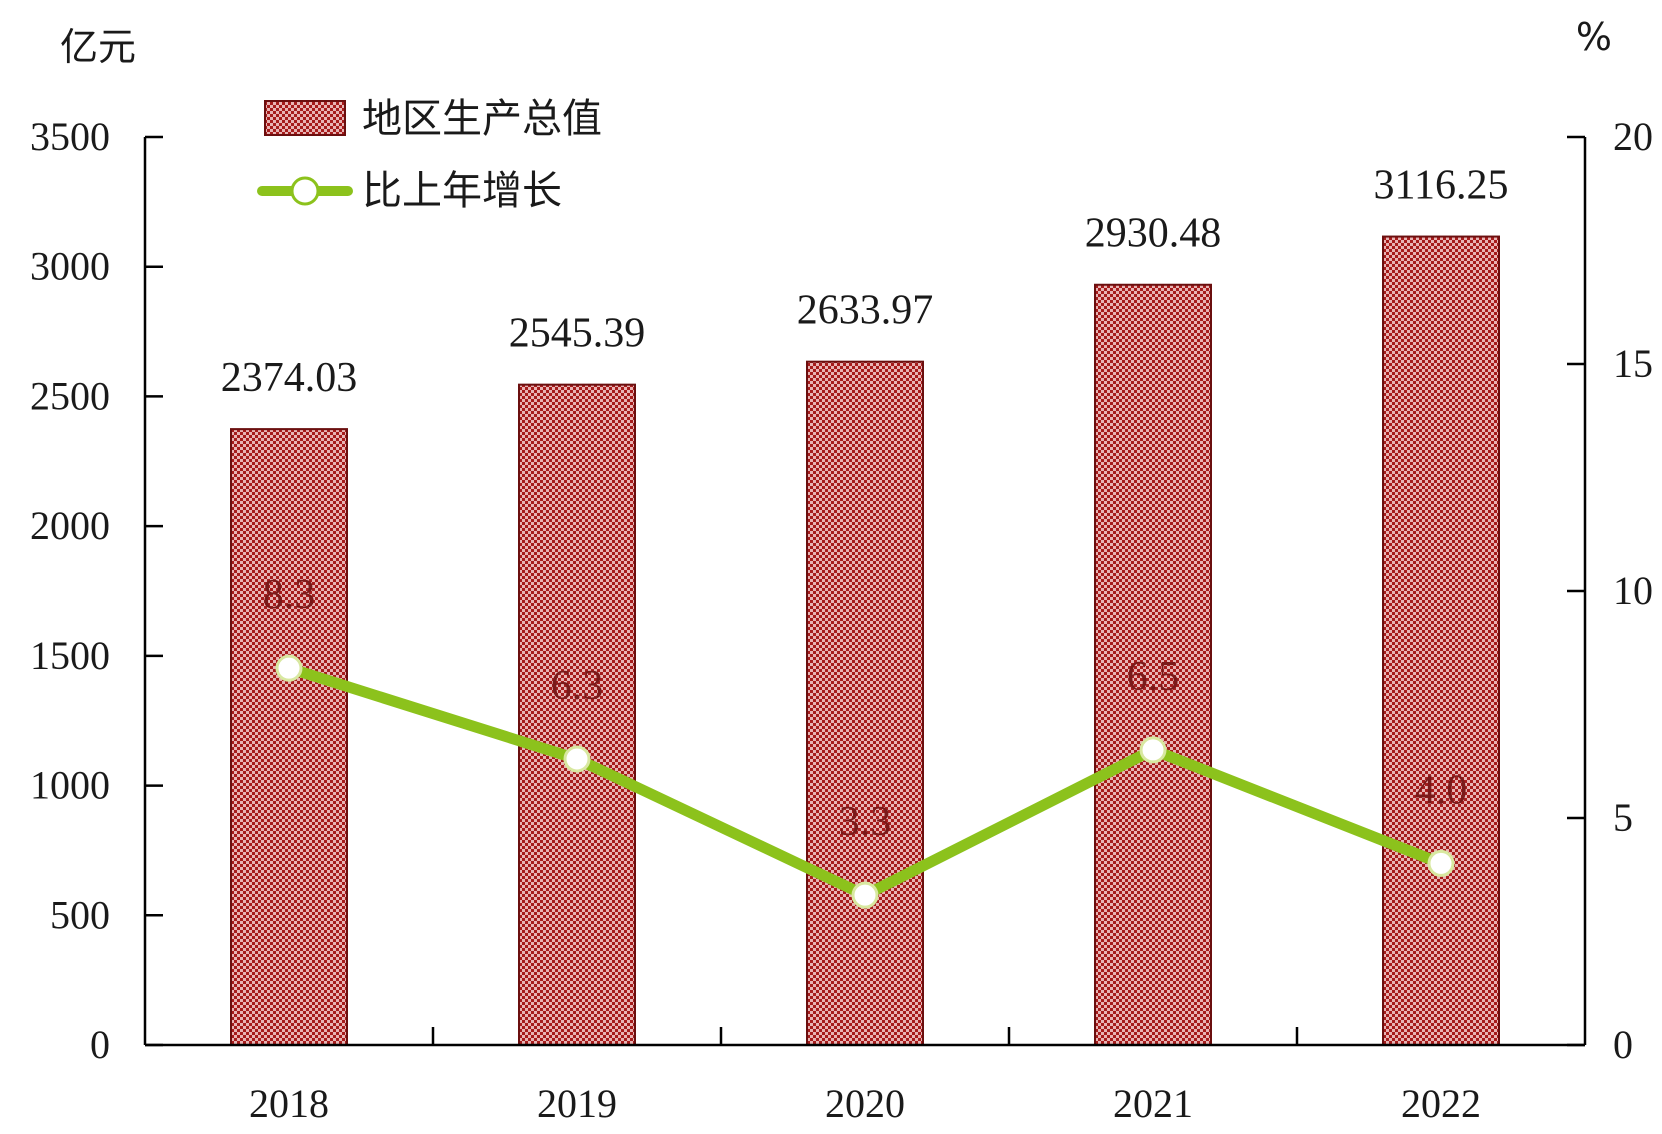  I want to click on bar-value-label-2019: 2545.39, so click(577, 334).